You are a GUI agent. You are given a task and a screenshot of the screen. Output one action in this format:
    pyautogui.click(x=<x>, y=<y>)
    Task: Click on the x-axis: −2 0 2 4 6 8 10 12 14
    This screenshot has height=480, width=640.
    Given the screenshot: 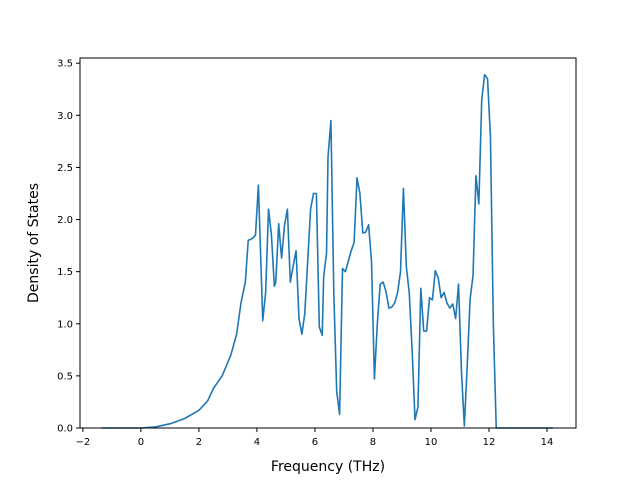 What is the action you would take?
    pyautogui.click(x=315, y=438)
    